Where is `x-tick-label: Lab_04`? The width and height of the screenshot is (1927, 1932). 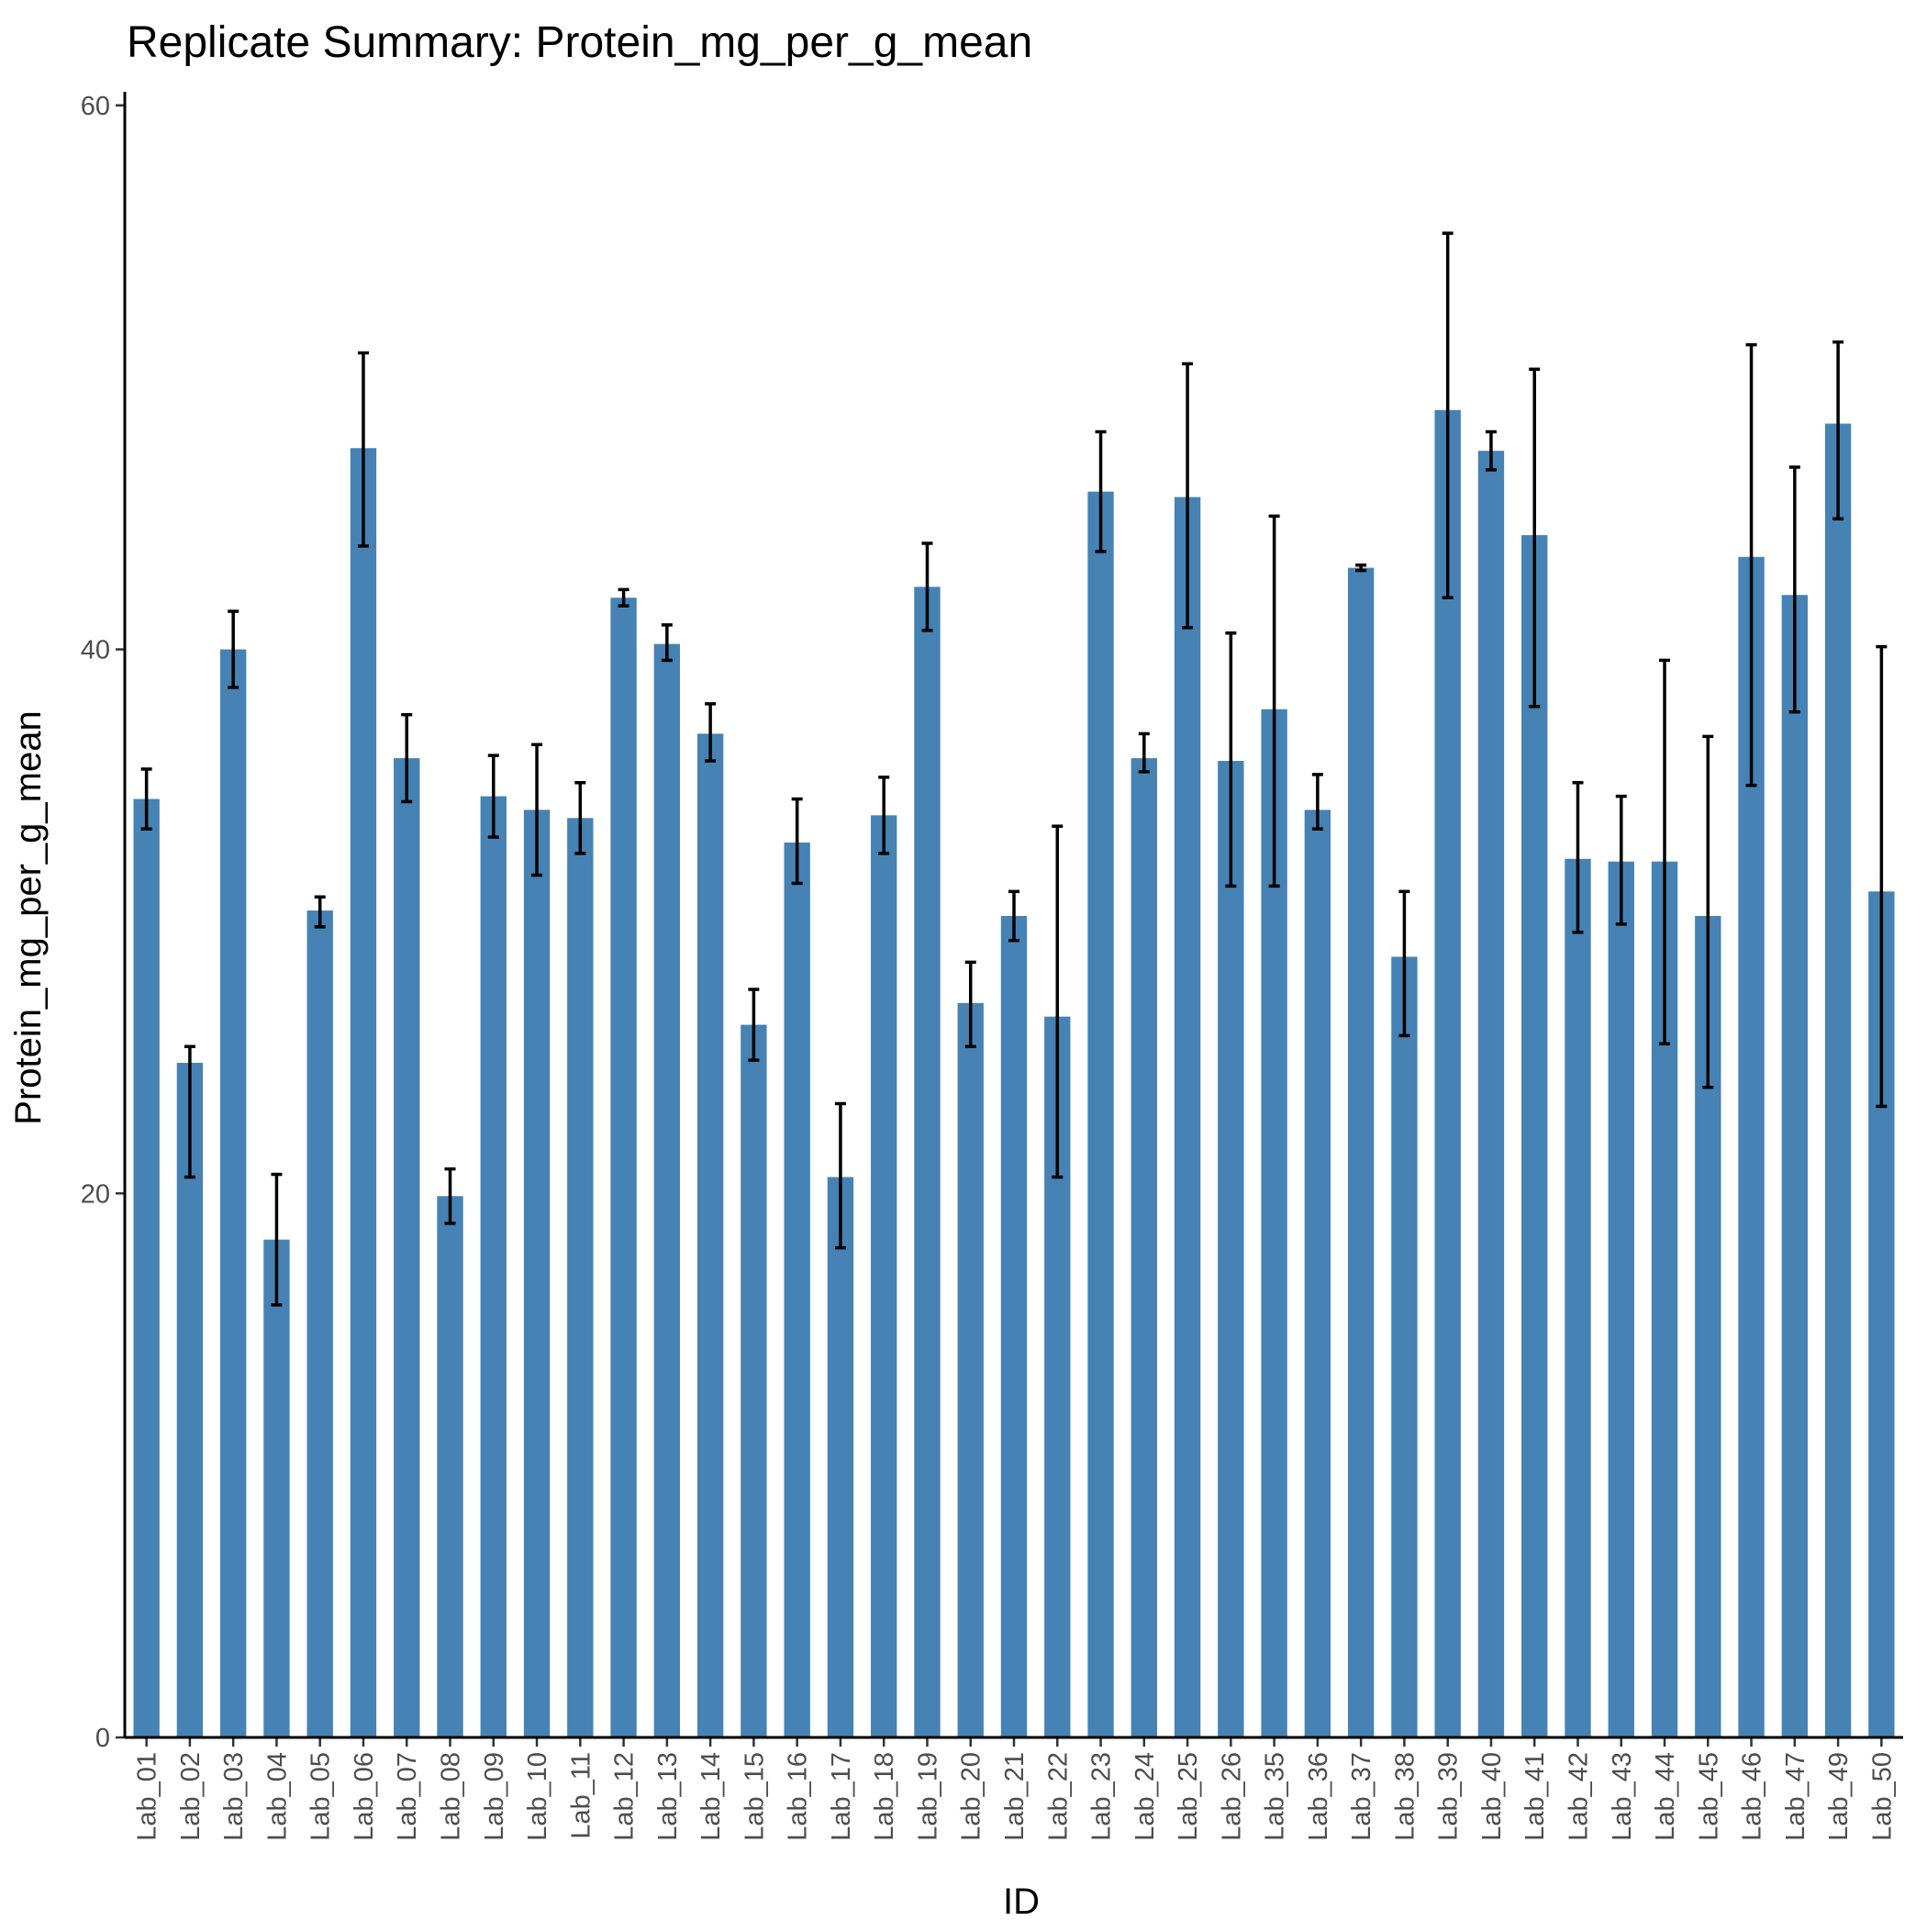 x-tick-label: Lab_04 is located at coordinates (277, 1796).